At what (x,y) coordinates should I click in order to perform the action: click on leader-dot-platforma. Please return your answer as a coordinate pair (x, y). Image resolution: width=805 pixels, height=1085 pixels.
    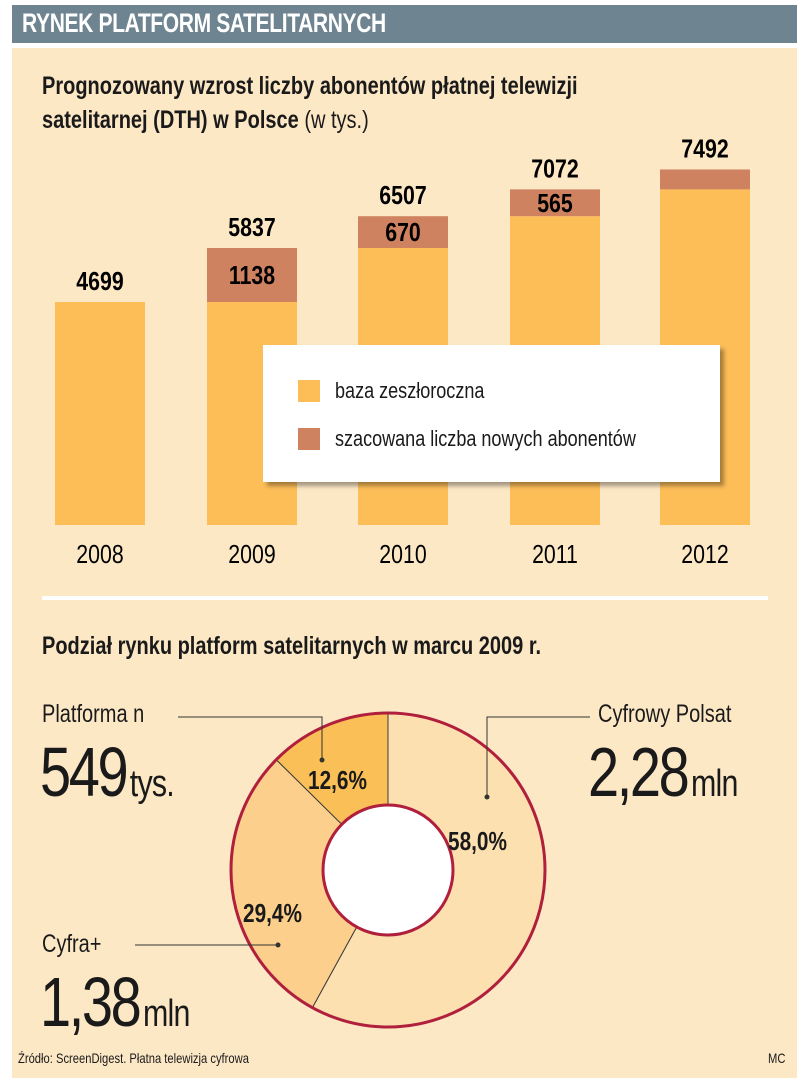
    Looking at the image, I should click on (322, 760).